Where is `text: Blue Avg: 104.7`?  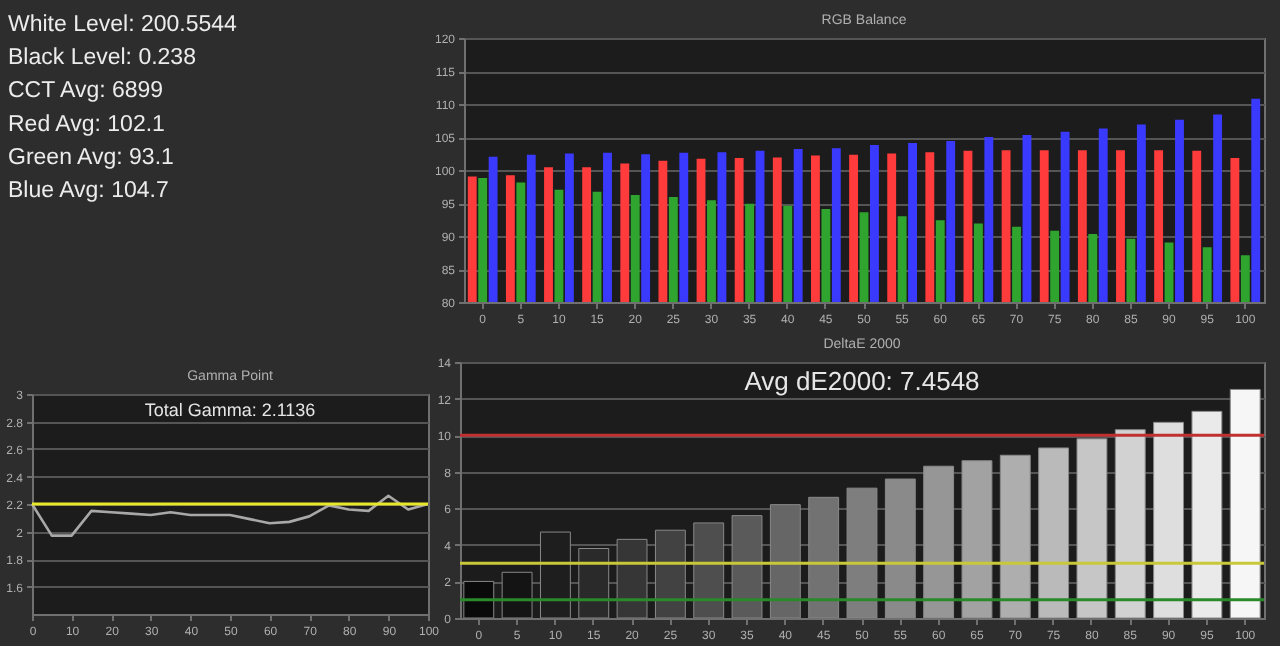 text: Blue Avg: 104.7 is located at coordinates (88, 191).